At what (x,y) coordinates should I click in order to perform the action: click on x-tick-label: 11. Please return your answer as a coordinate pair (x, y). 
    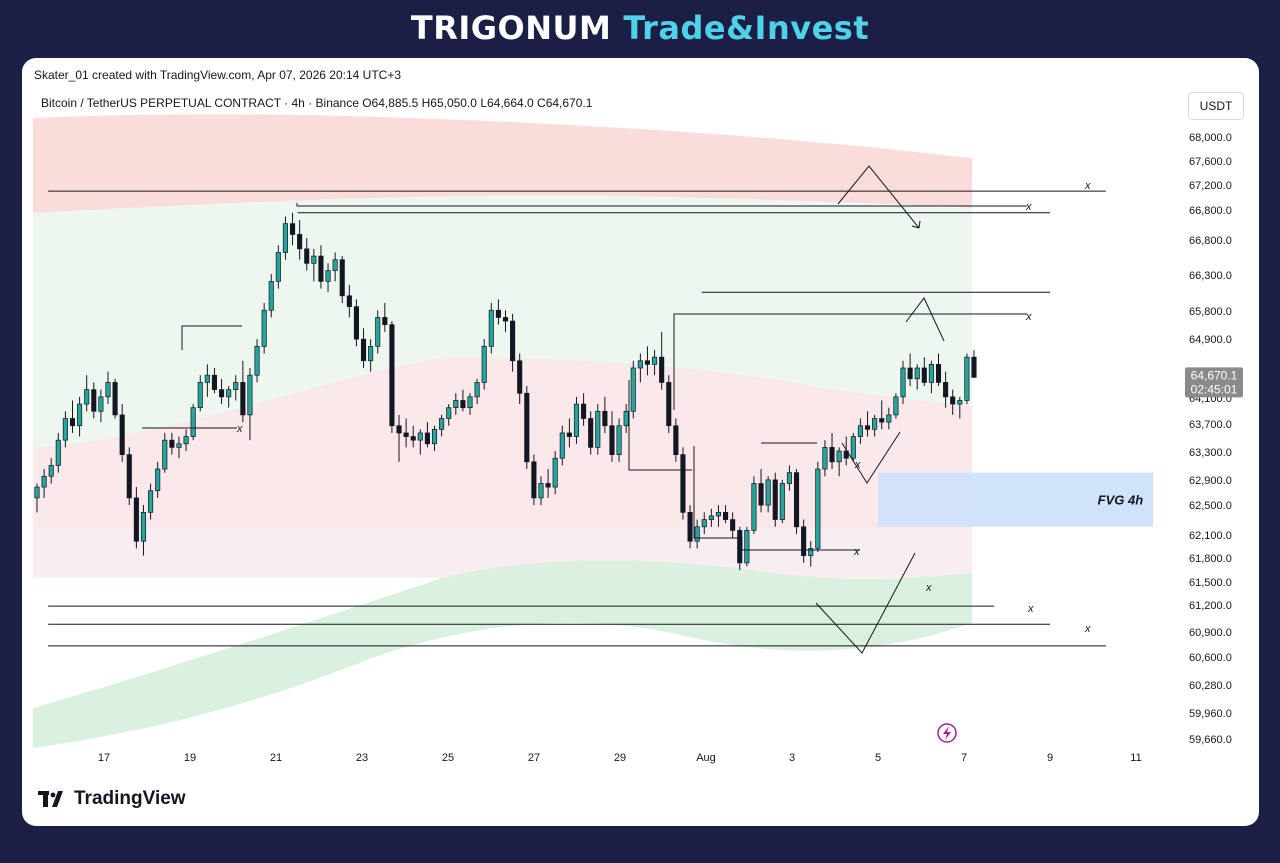
    Looking at the image, I should click on (1135, 758).